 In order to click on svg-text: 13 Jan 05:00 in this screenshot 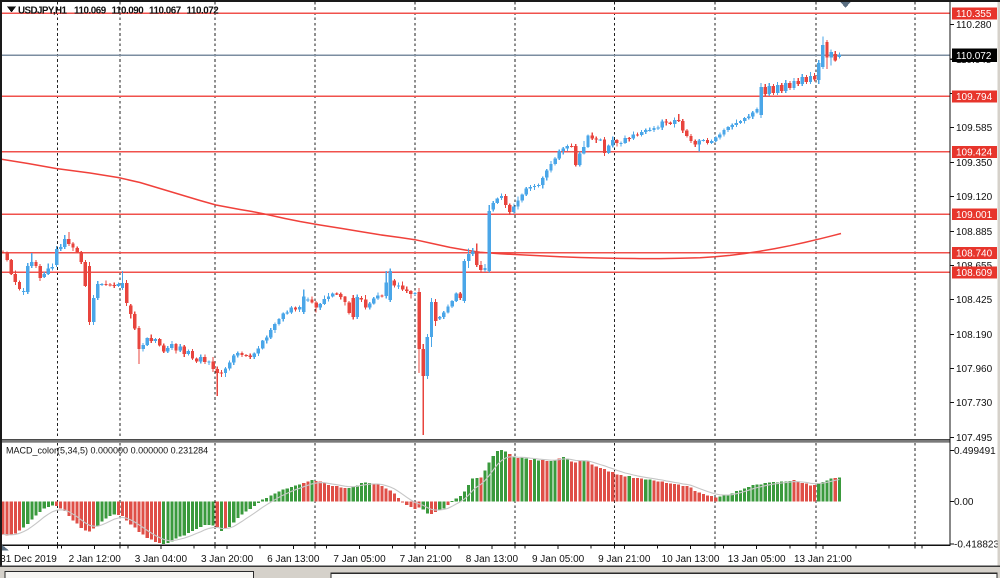, I will do `click(757, 559)`.